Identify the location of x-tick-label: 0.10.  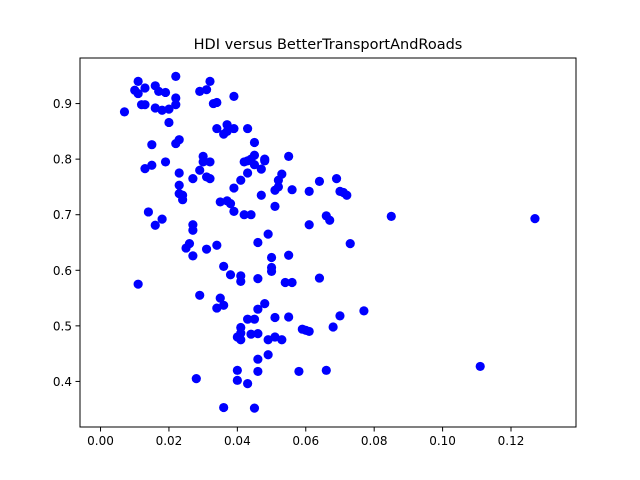
(442, 441).